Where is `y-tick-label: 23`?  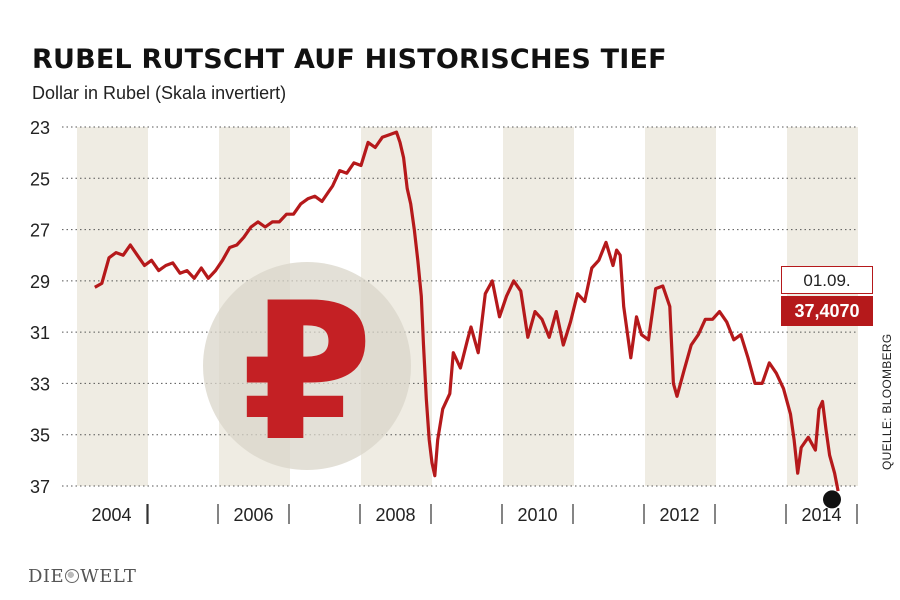 y-tick-label: 23 is located at coordinates (40, 128).